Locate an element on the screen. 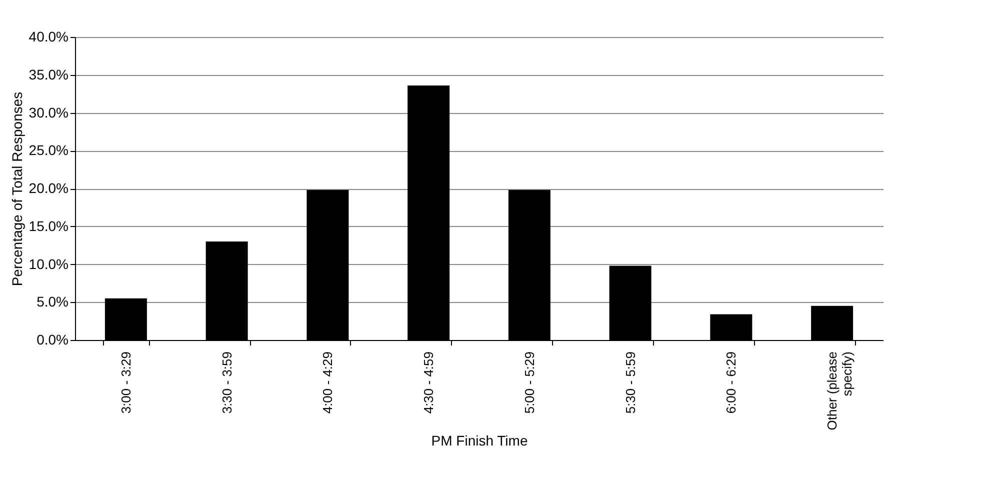  y-tick-label: 0.0% is located at coordinates (52, 340).